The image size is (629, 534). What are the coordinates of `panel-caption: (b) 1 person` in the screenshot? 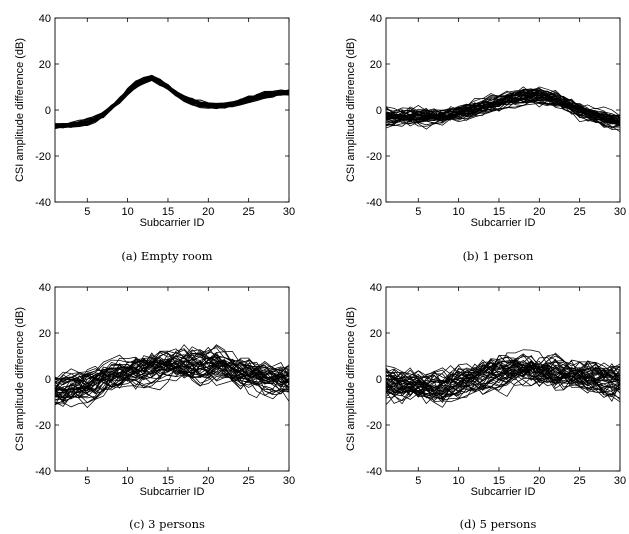 It's located at (498, 256).